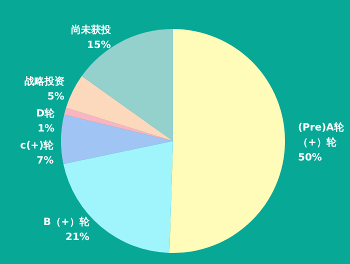 This screenshot has width=350, height=264. I want to click on slice-label: B（+）轮, so click(66, 222).